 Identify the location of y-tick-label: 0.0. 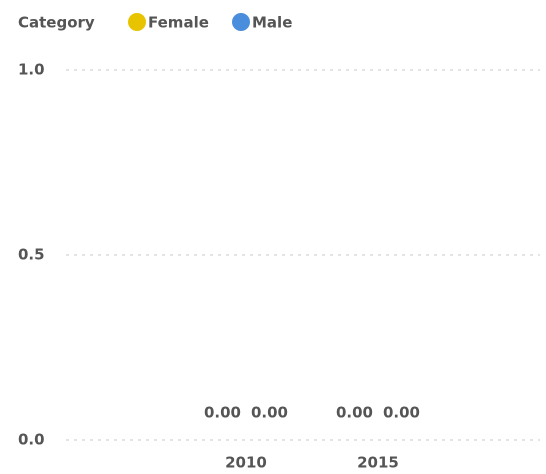
(31, 440).